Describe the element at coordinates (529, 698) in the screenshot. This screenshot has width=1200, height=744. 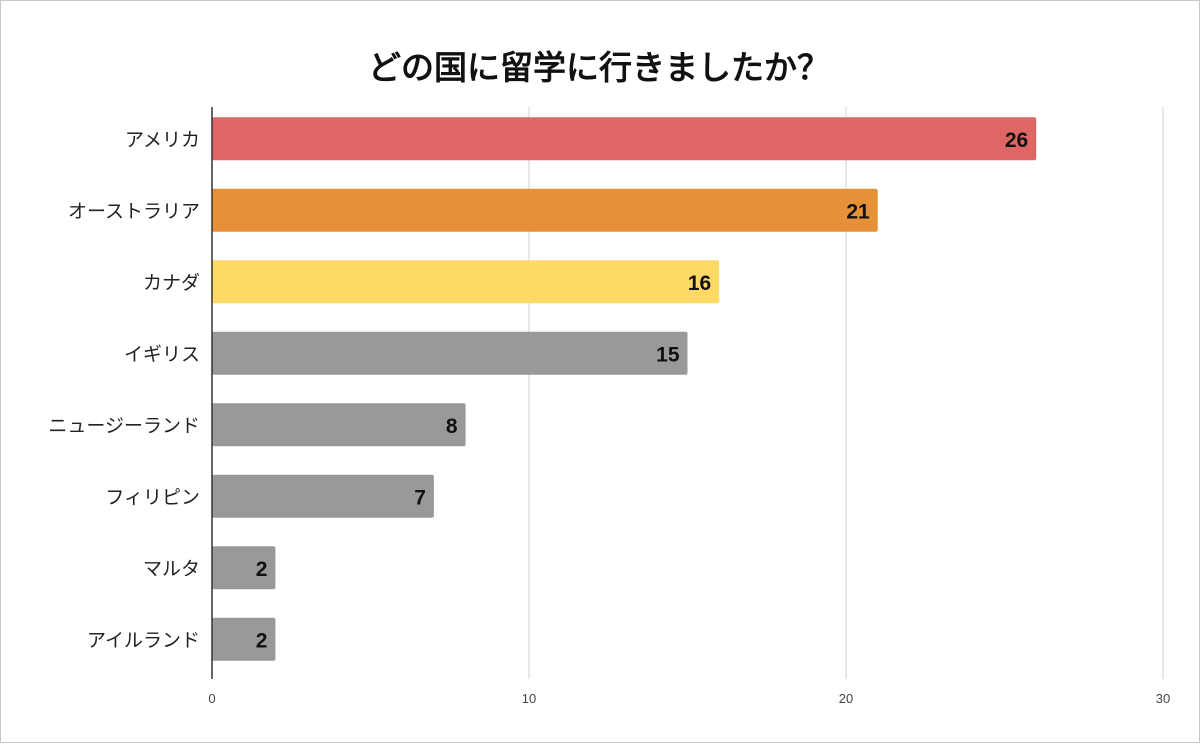
I see `x-tick-label: 10` at that location.